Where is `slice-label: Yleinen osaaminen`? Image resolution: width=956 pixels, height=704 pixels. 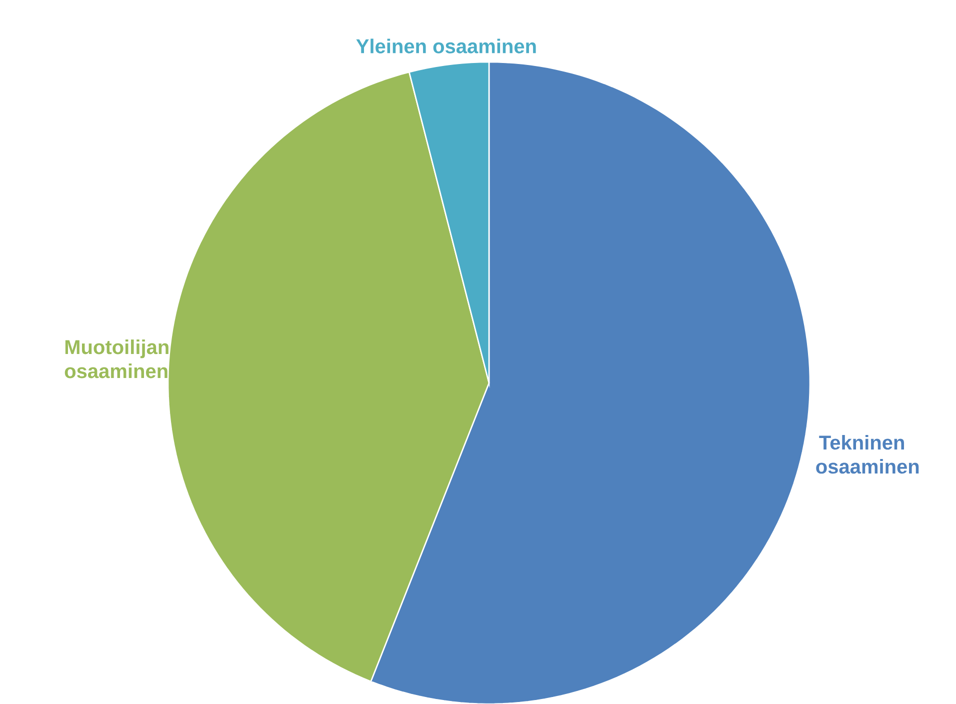
slice-label: Yleinen osaaminen is located at coordinates (446, 46).